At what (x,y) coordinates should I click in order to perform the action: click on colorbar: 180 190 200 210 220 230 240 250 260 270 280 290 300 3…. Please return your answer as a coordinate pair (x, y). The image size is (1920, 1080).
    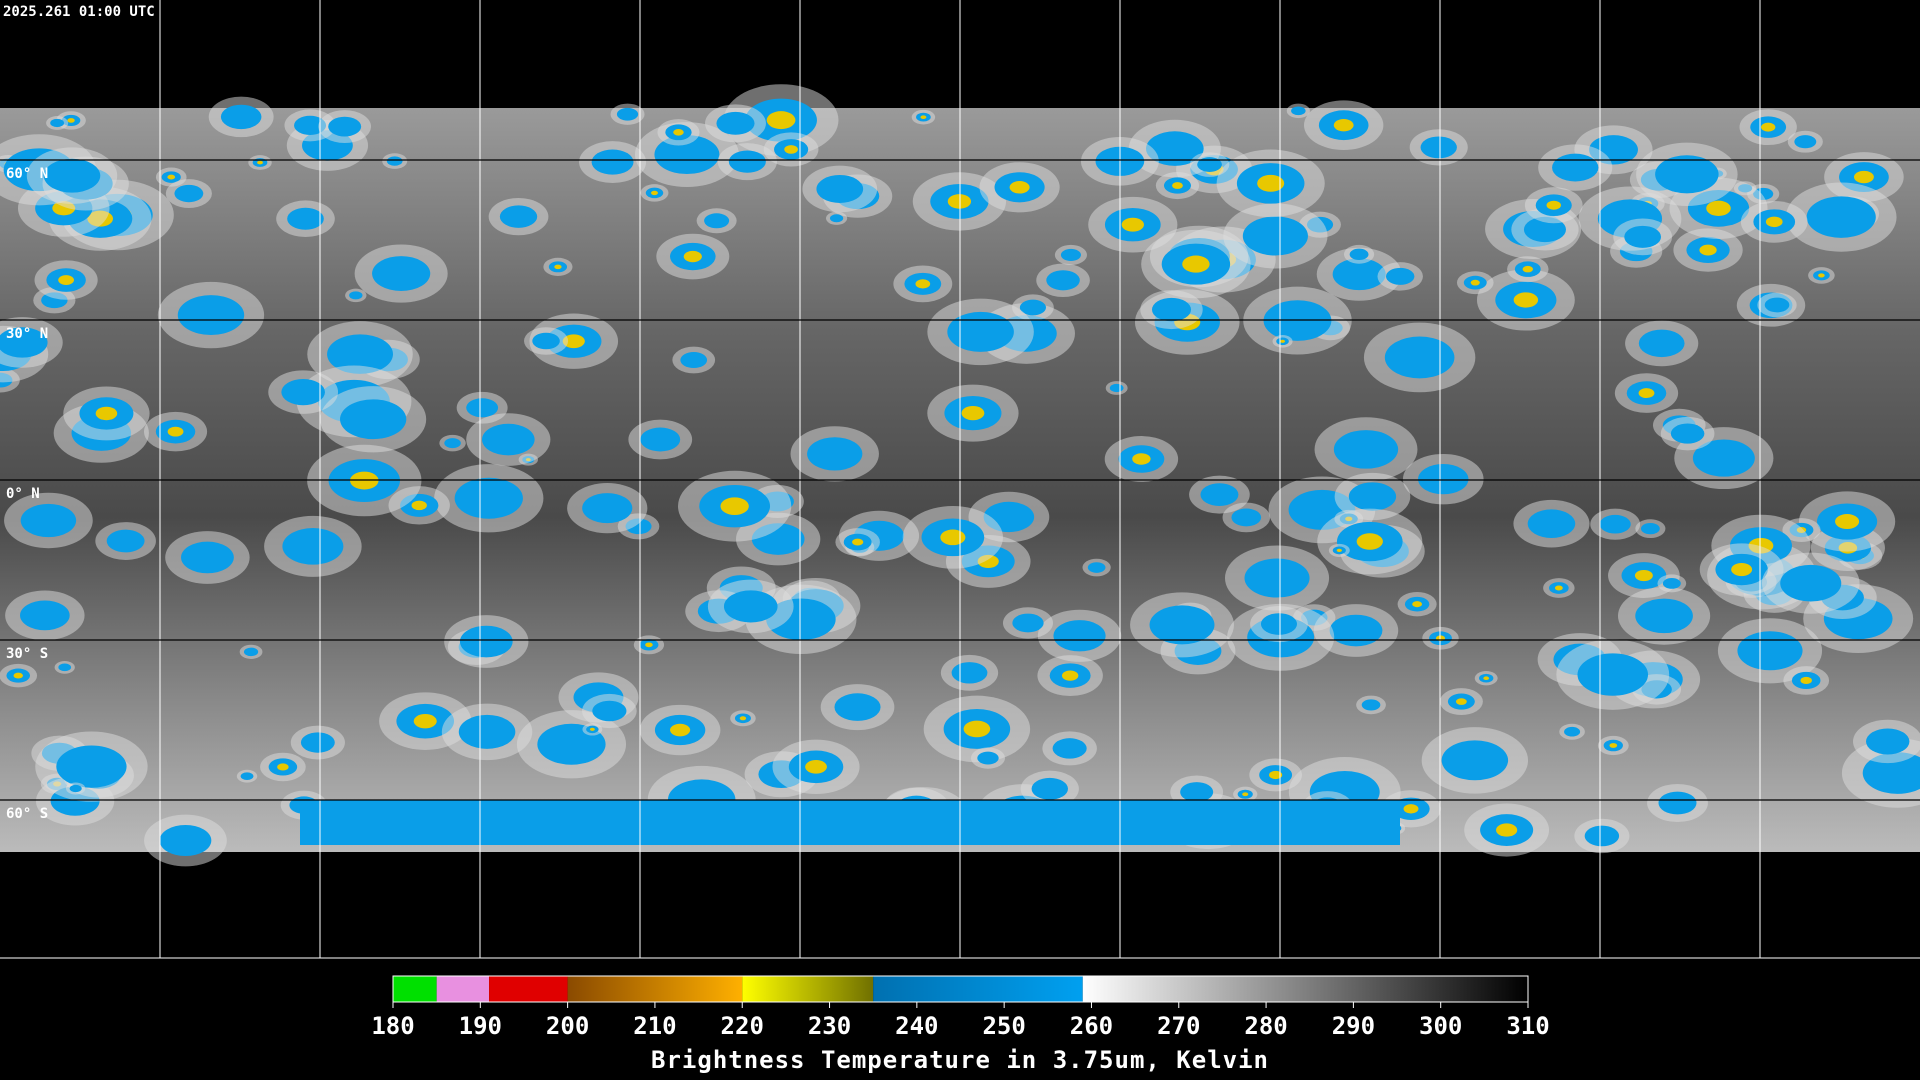
    Looking at the image, I should click on (960, 1007).